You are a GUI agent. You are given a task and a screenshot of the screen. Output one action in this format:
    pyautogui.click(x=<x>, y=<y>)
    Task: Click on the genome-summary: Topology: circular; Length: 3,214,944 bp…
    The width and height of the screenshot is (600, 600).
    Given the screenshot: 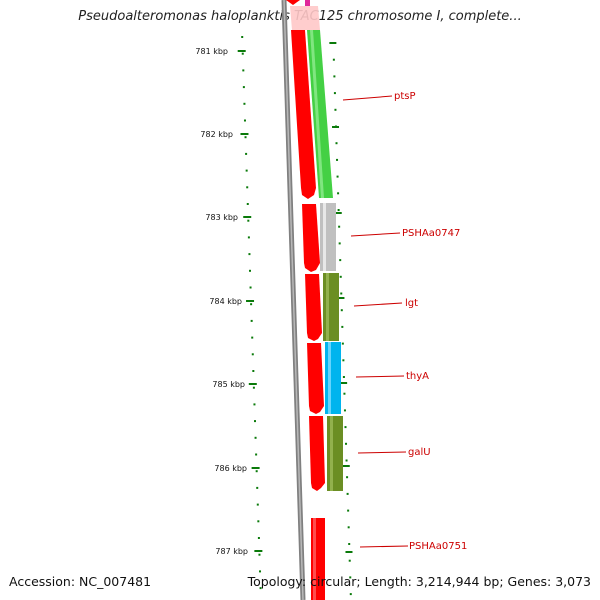 What is the action you would take?
    pyautogui.click(x=419, y=581)
    